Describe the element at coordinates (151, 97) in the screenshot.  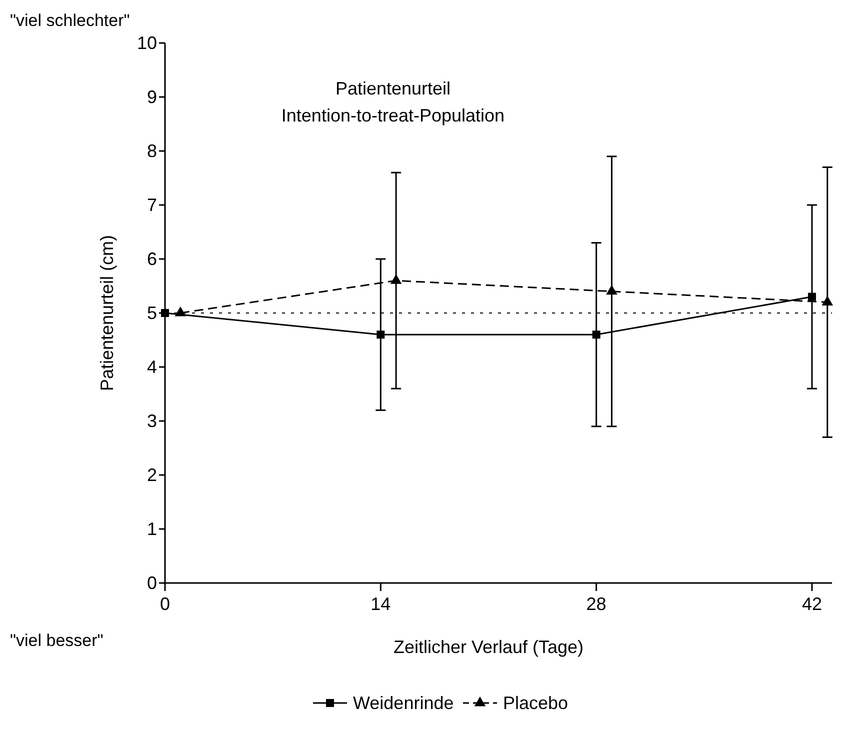
I see `y-tick-label: 9` at that location.